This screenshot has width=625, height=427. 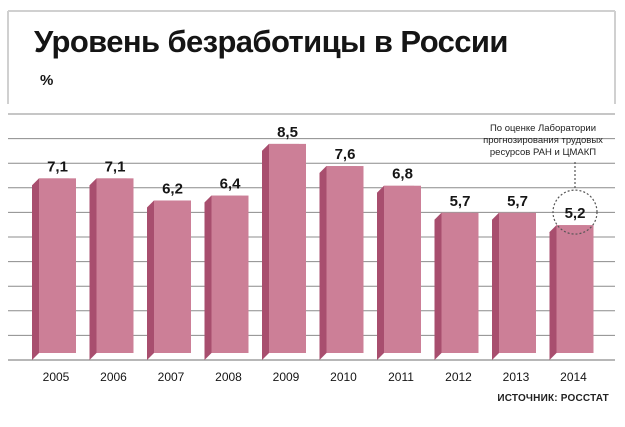 What do you see at coordinates (458, 377) in the screenshot?
I see `x-tick-label: 2012` at bounding box center [458, 377].